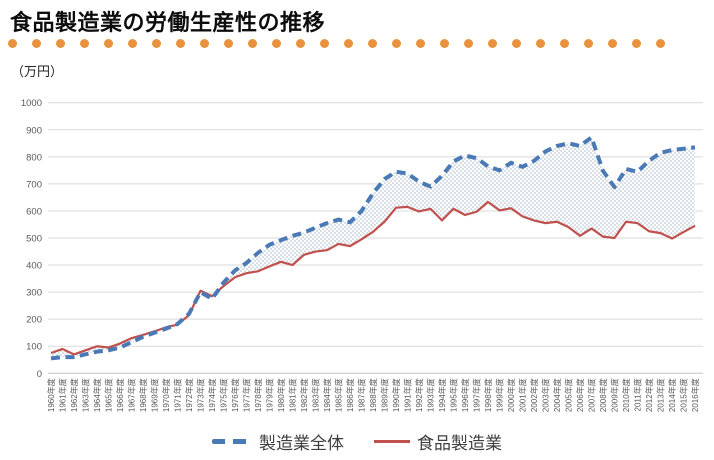  I want to click on x-tick-label: 1982年度, so click(304, 395).